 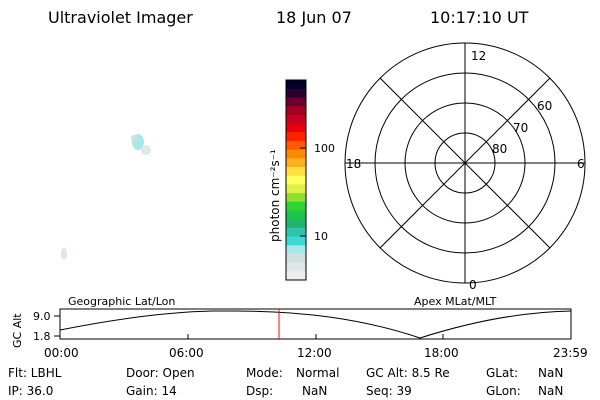 What do you see at coordinates (408, 373) in the screenshot?
I see `gc-alt-info: GC Alt: 8.5 Re` at bounding box center [408, 373].